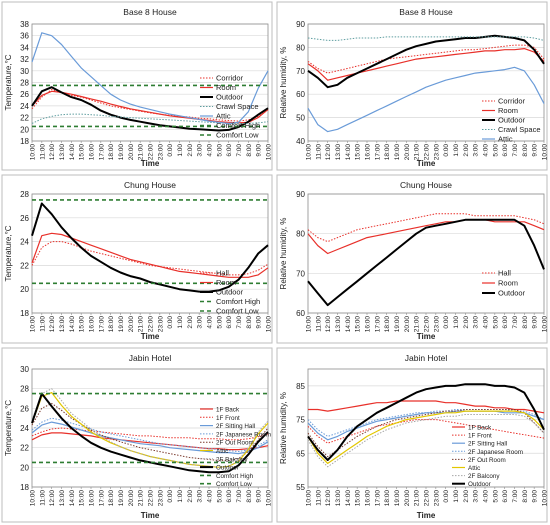  What do you see at coordinates (243, 434) in the screenshot?
I see `legend-entry: 2F Japanese Room` at bounding box center [243, 434].